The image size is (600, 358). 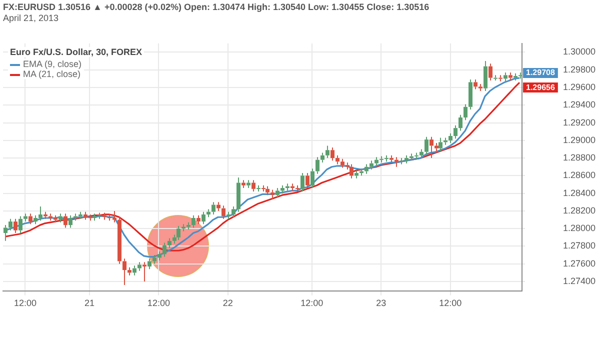 I want to click on y-tick-label: 1.27400, so click(x=579, y=281).